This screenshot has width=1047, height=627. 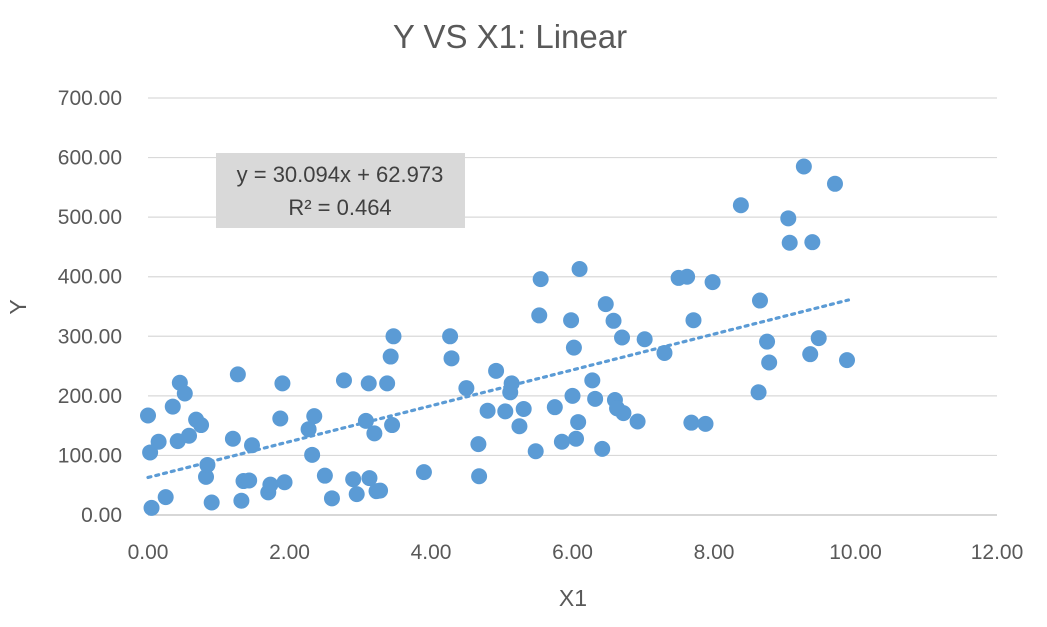 I want to click on trendline-equation-box: y = 30.094x + 62.973 R² = 0.464, so click(x=340, y=190).